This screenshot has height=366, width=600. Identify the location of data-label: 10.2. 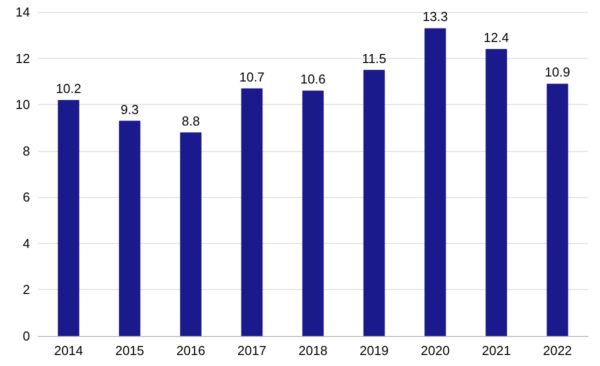
(69, 88).